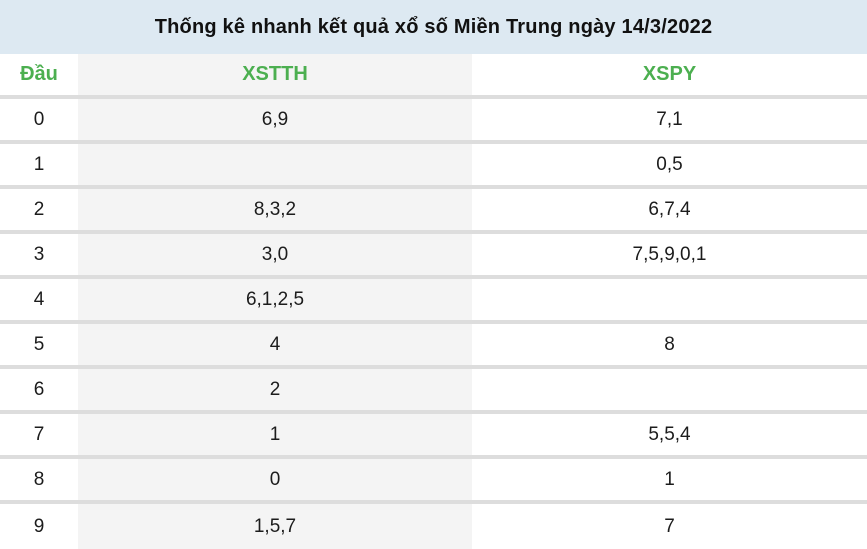 This screenshot has height=549, width=867. I want to click on table-row-0: 0 6,9 7,1, so click(433, 121).